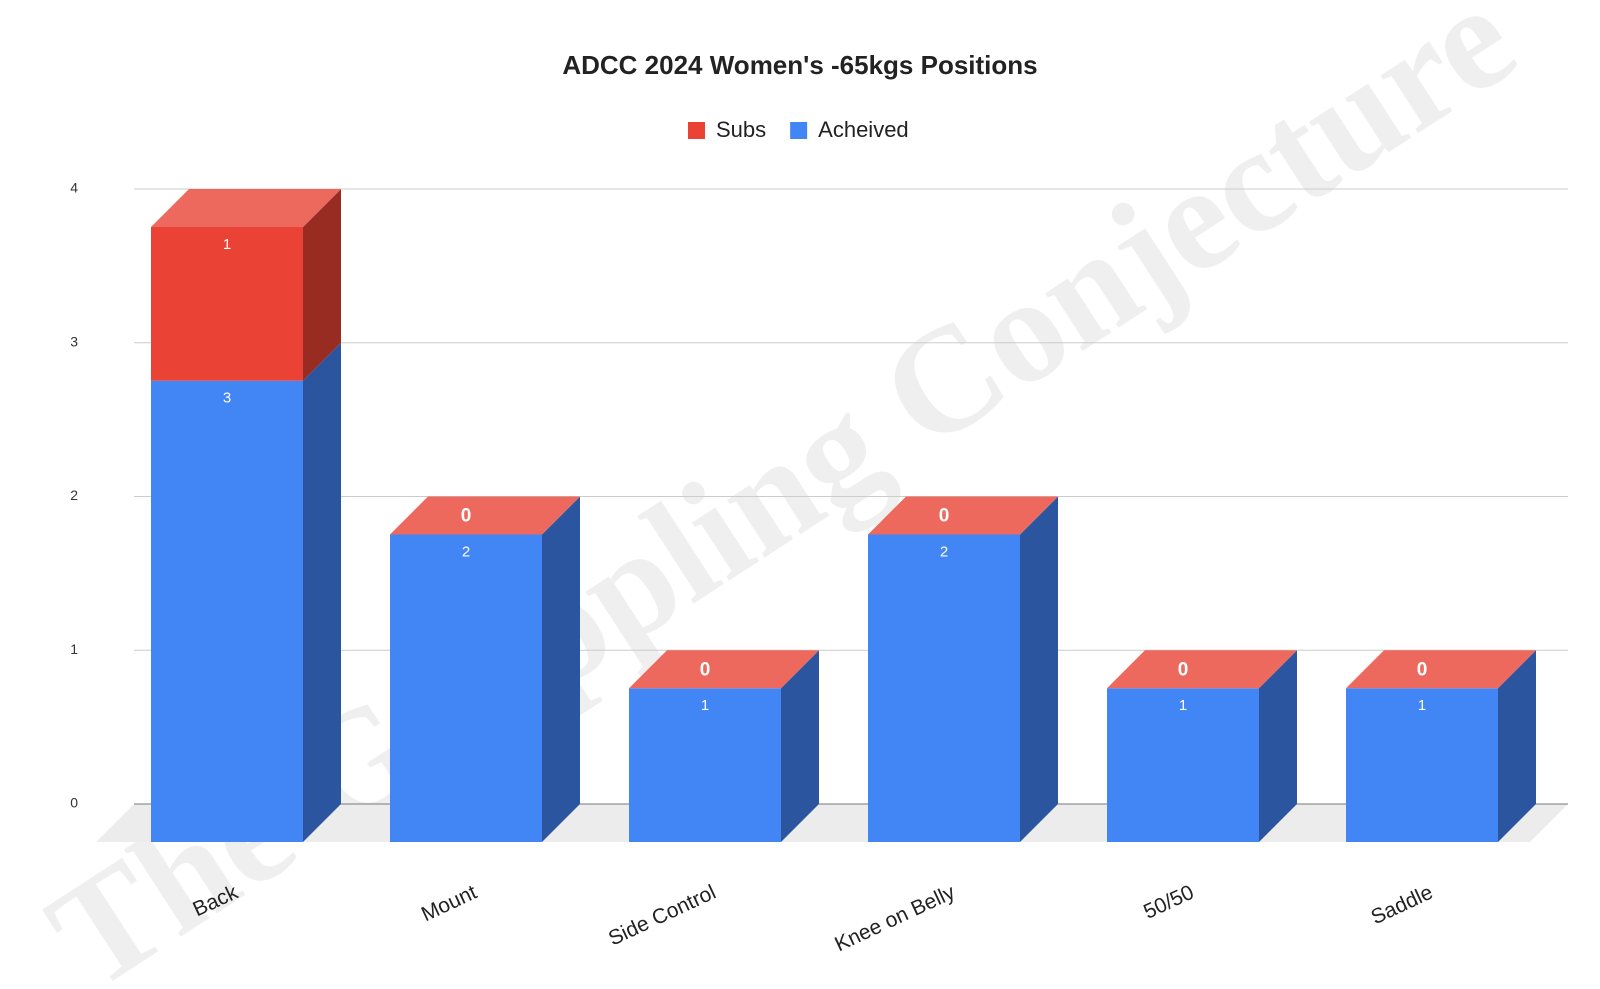  I want to click on y-tick-label: 2, so click(74, 495).